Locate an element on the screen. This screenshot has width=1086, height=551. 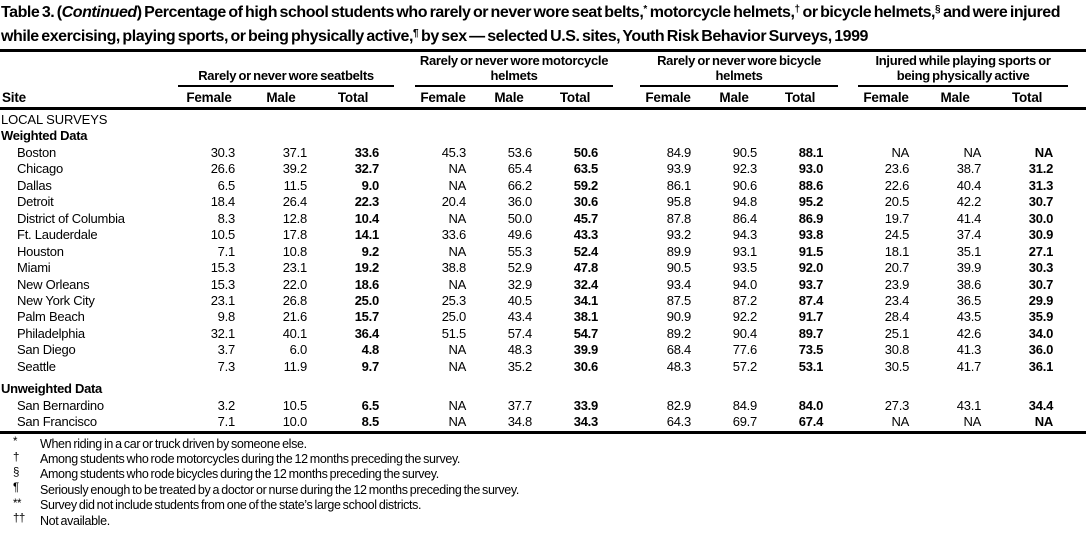
value-cell: 94.3 is located at coordinates (745, 235).